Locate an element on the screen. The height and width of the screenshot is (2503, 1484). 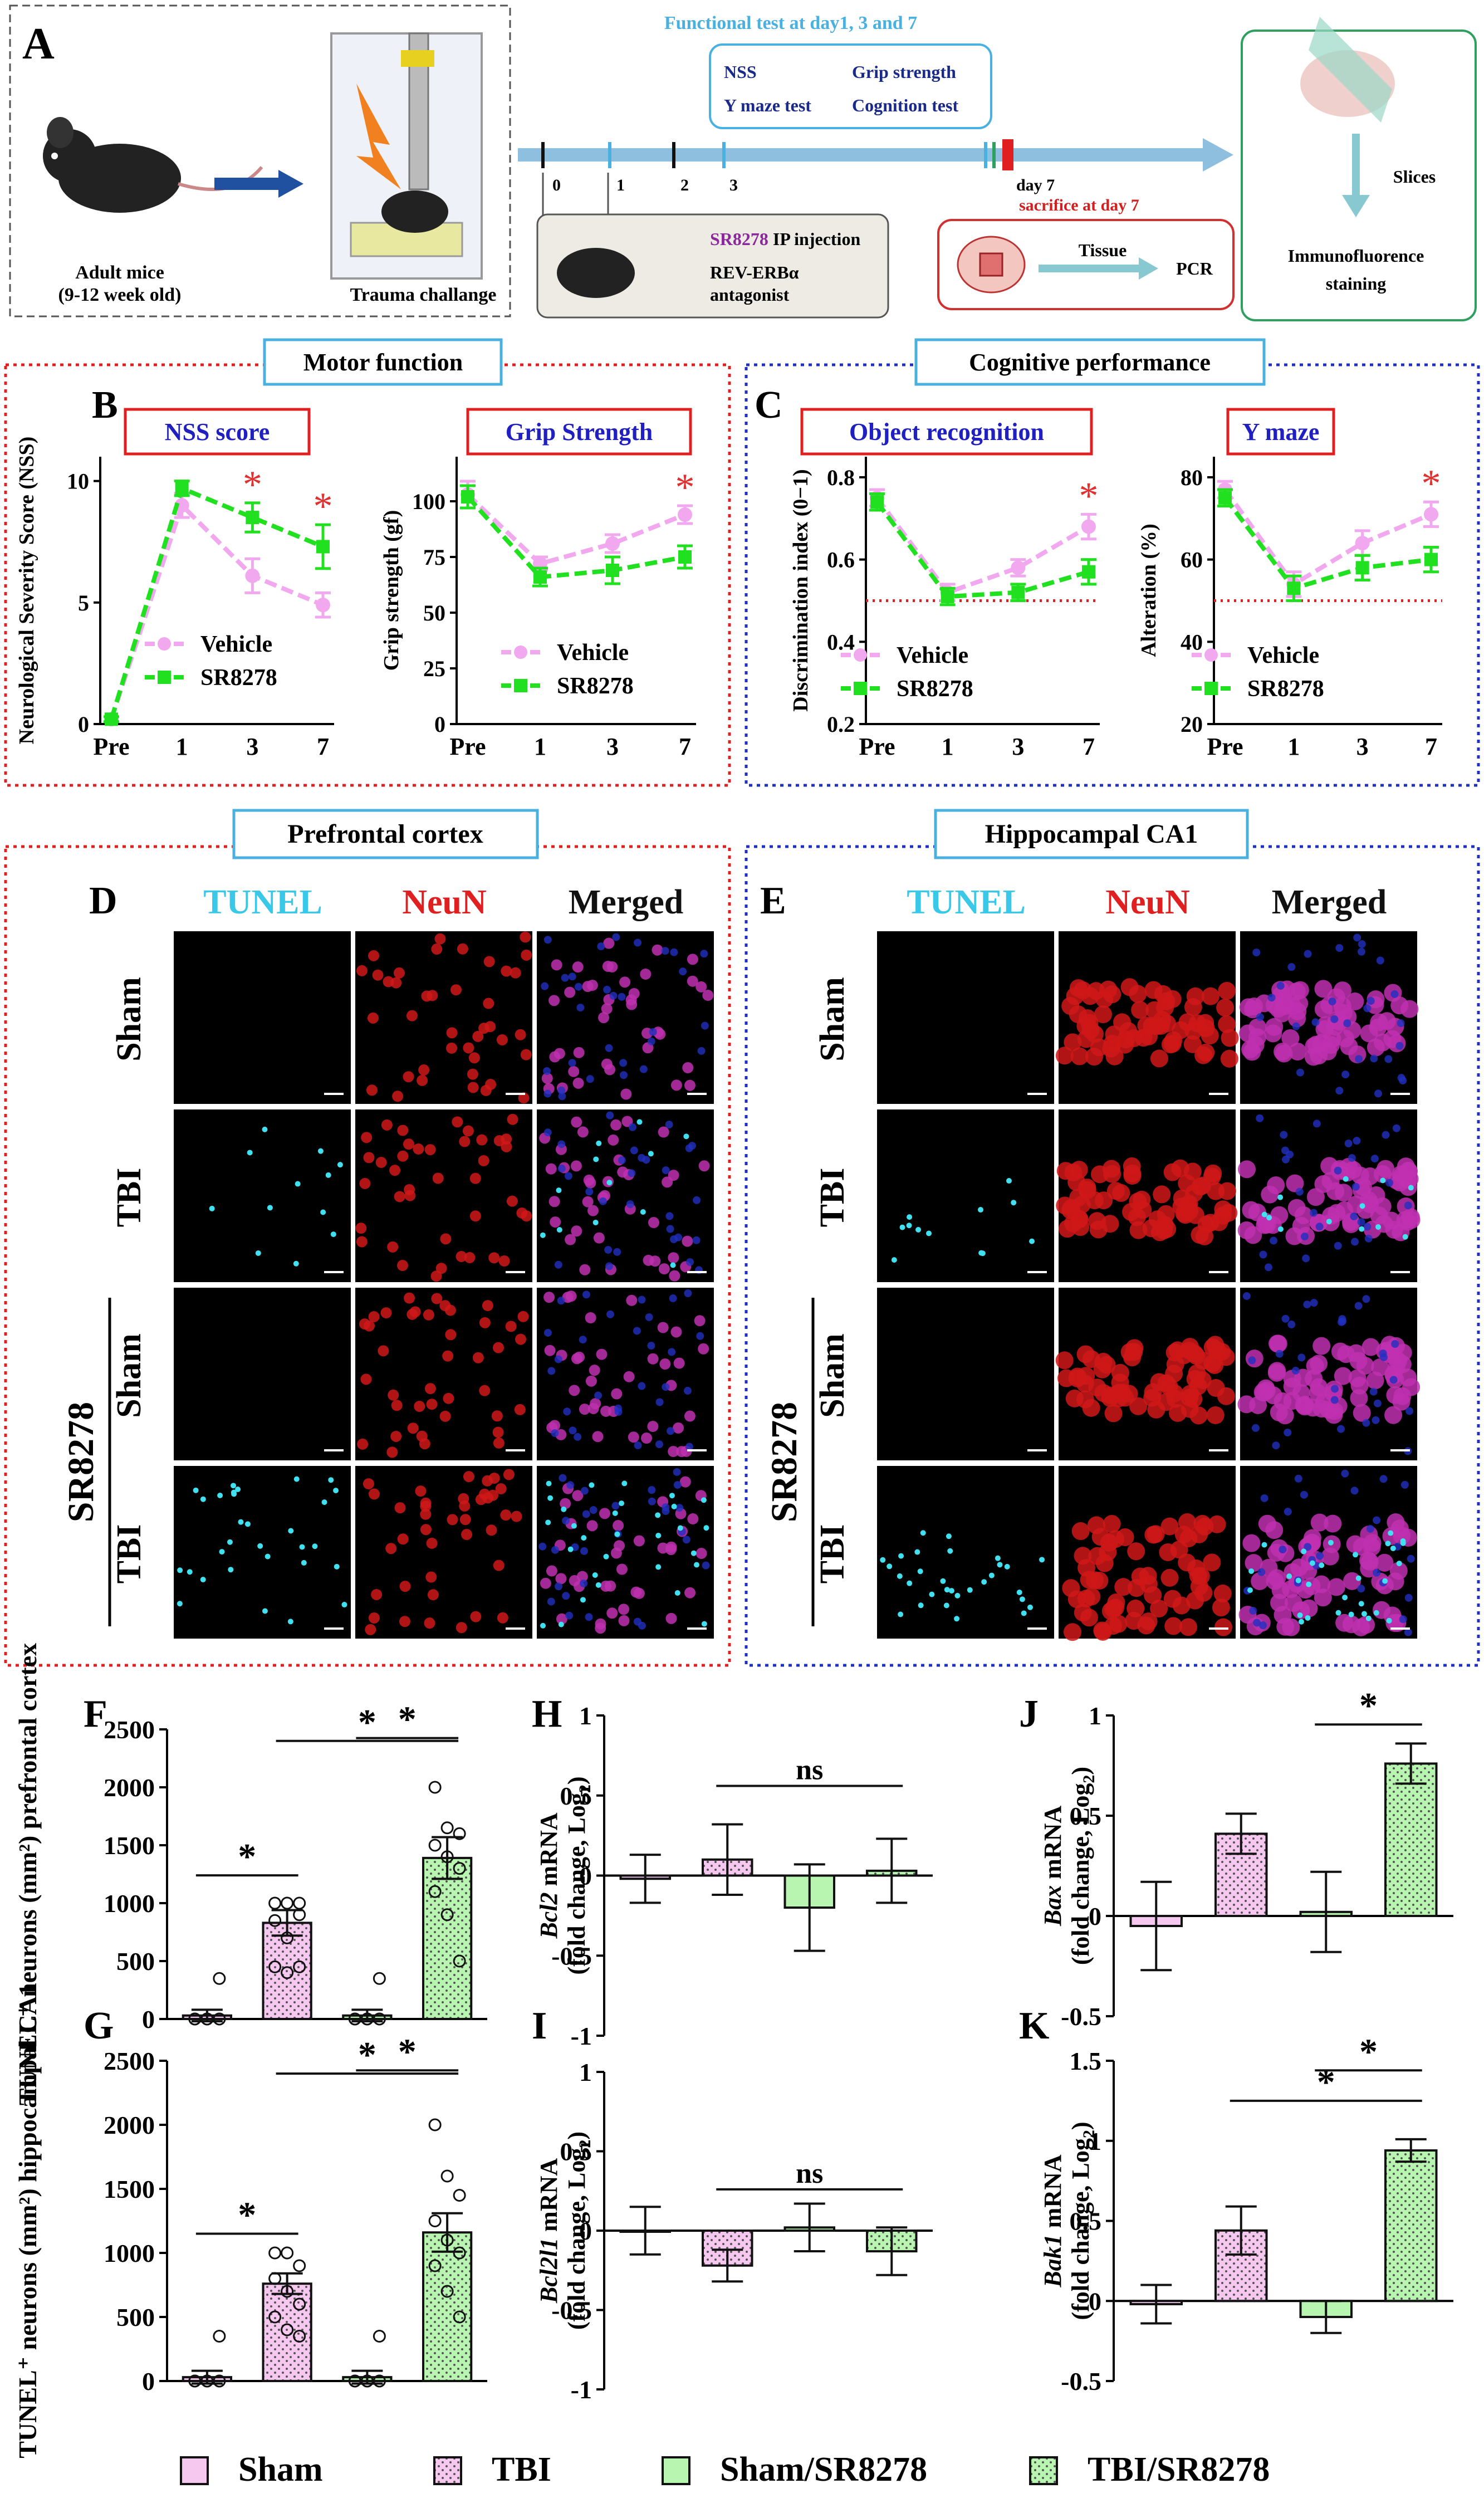
y-tick-label: 0 is located at coordinates (1095, 1916).